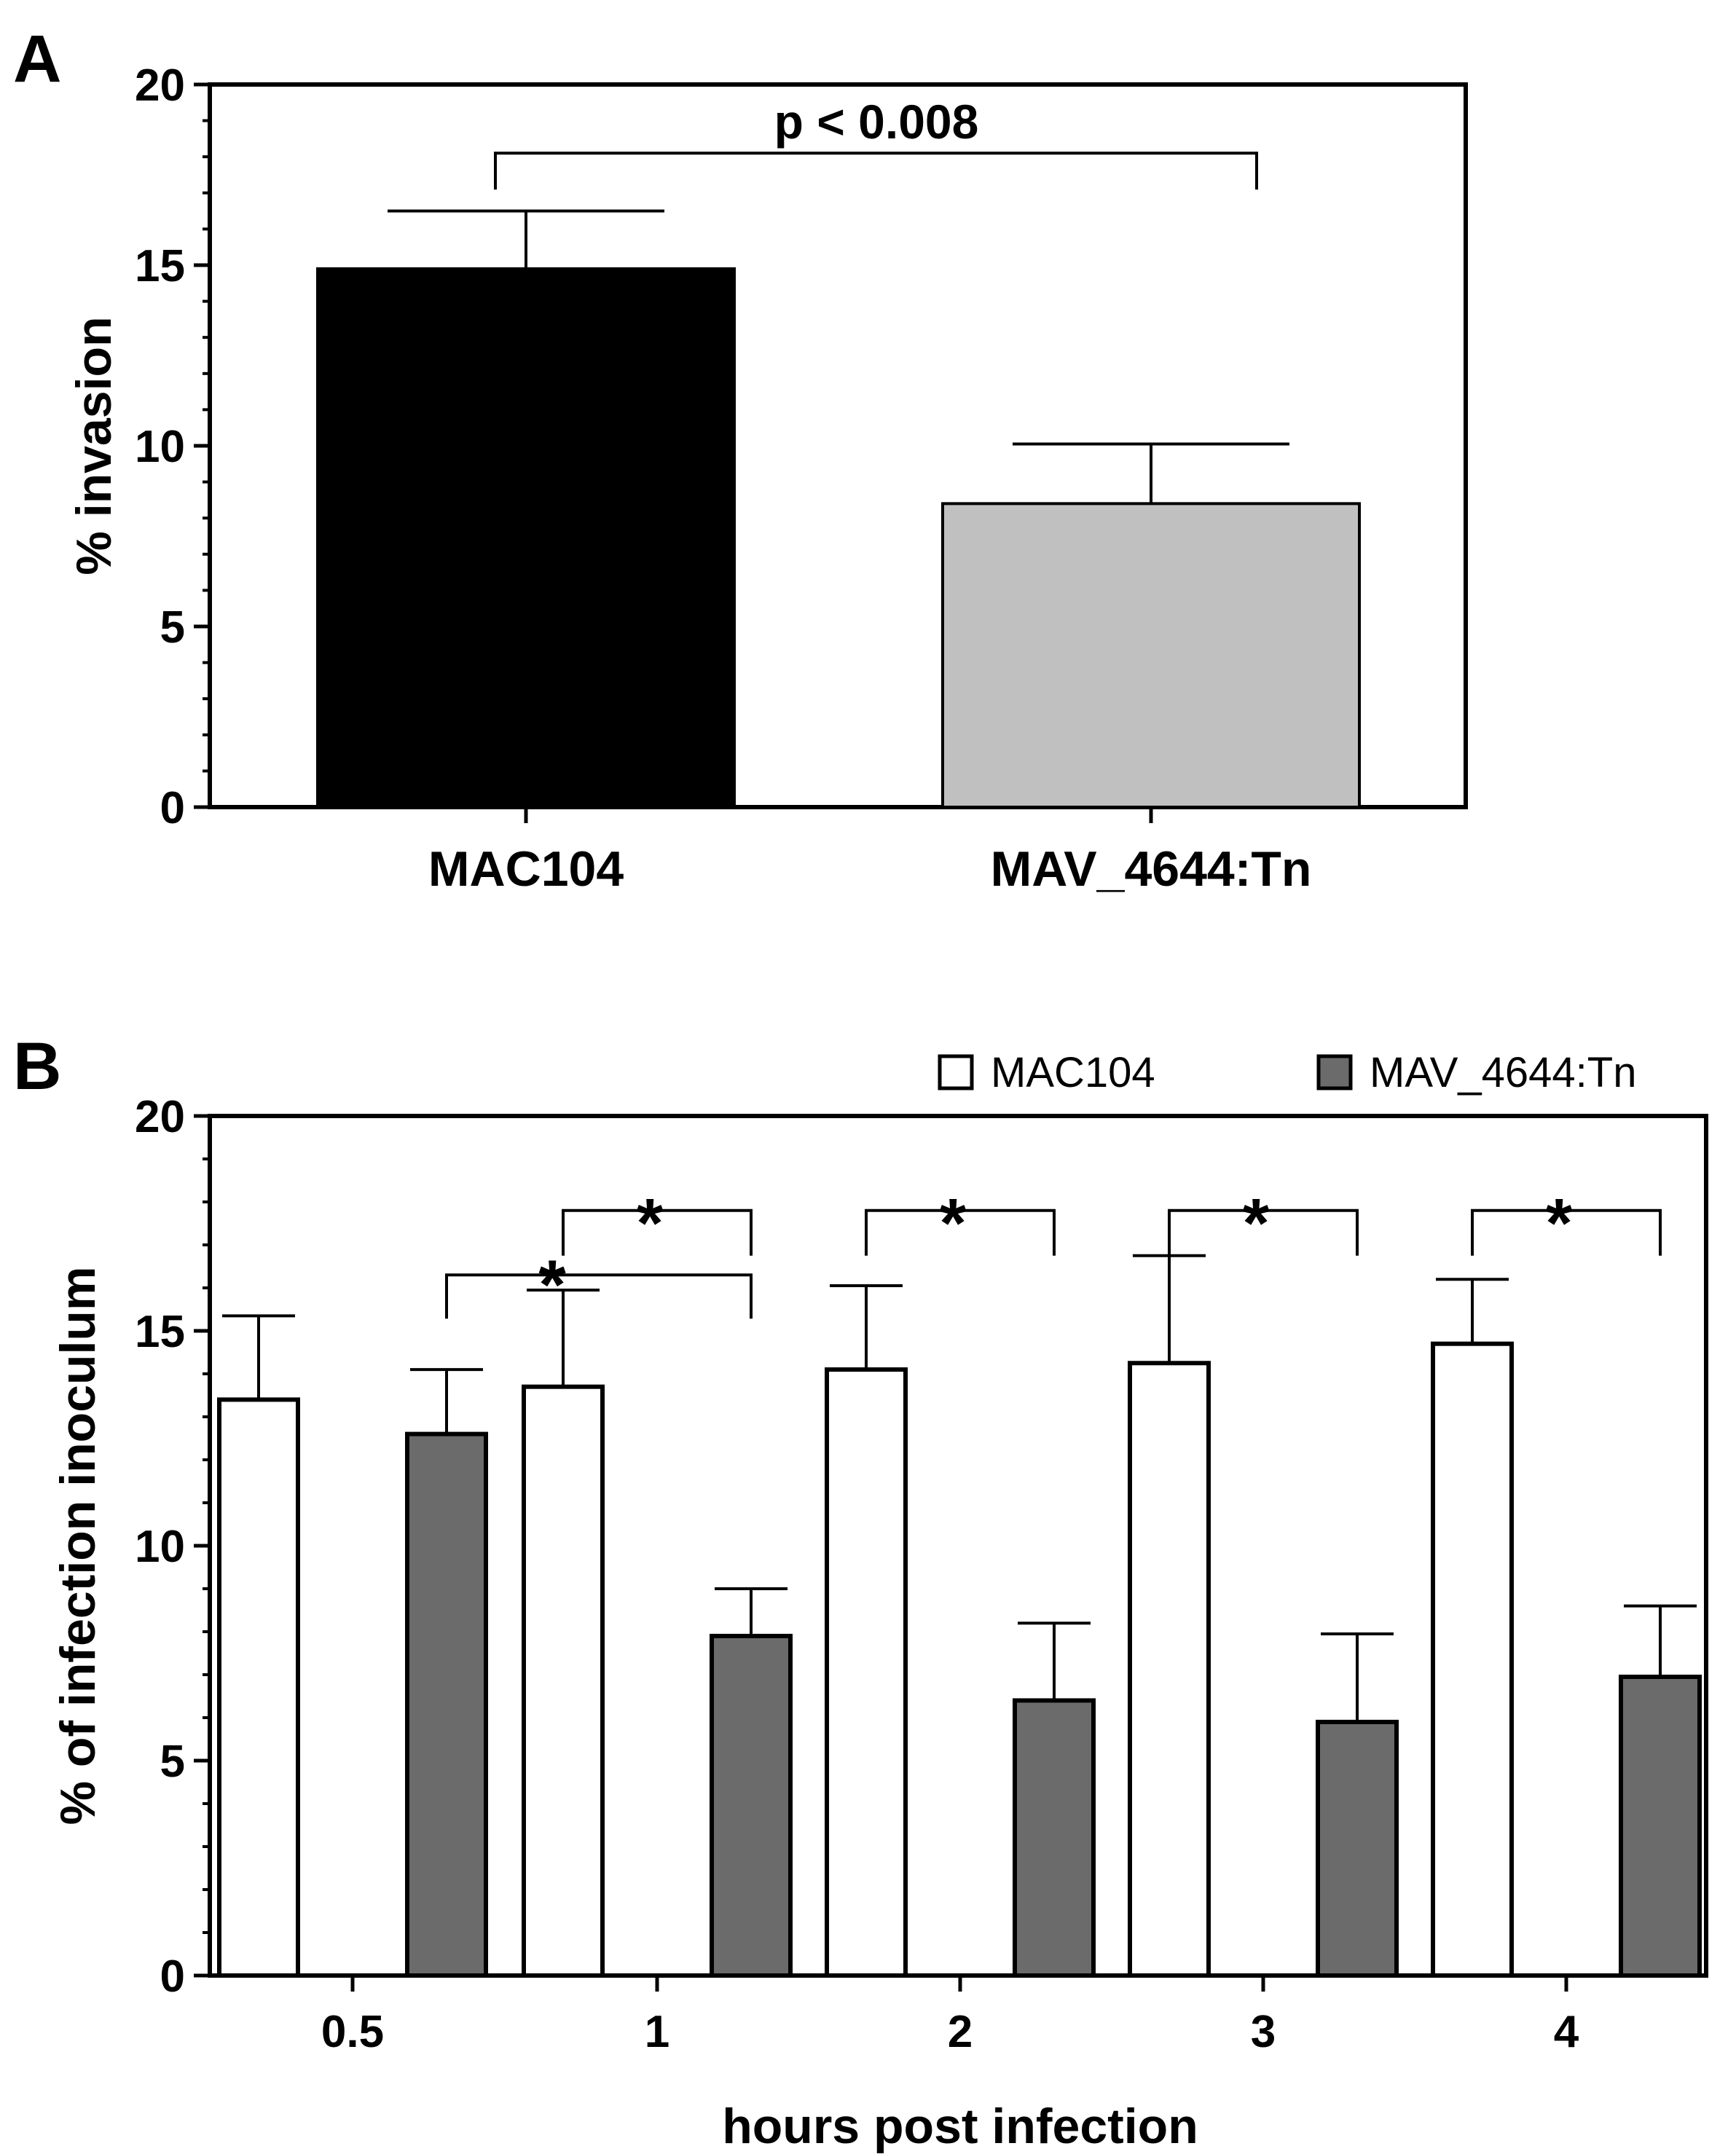 The image size is (1736, 2154). What do you see at coordinates (526, 538) in the screenshot?
I see `bar-mac104` at bounding box center [526, 538].